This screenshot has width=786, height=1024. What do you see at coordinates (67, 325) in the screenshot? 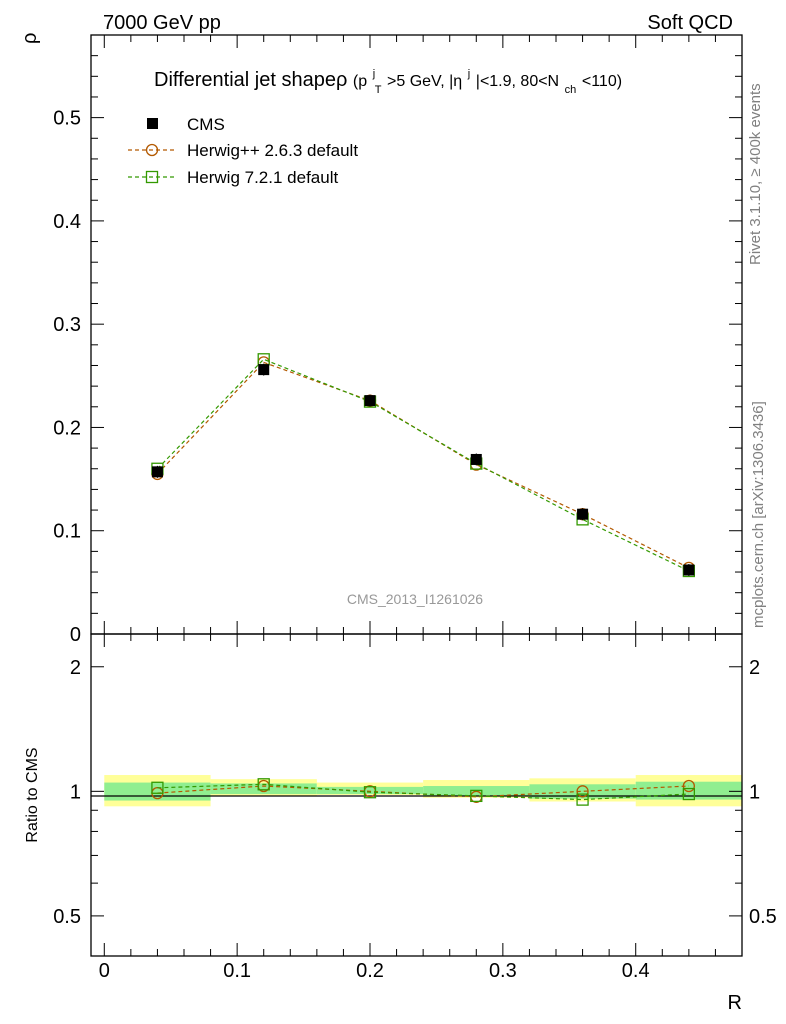
I see `main-y-tick-label: 0.3` at bounding box center [67, 325].